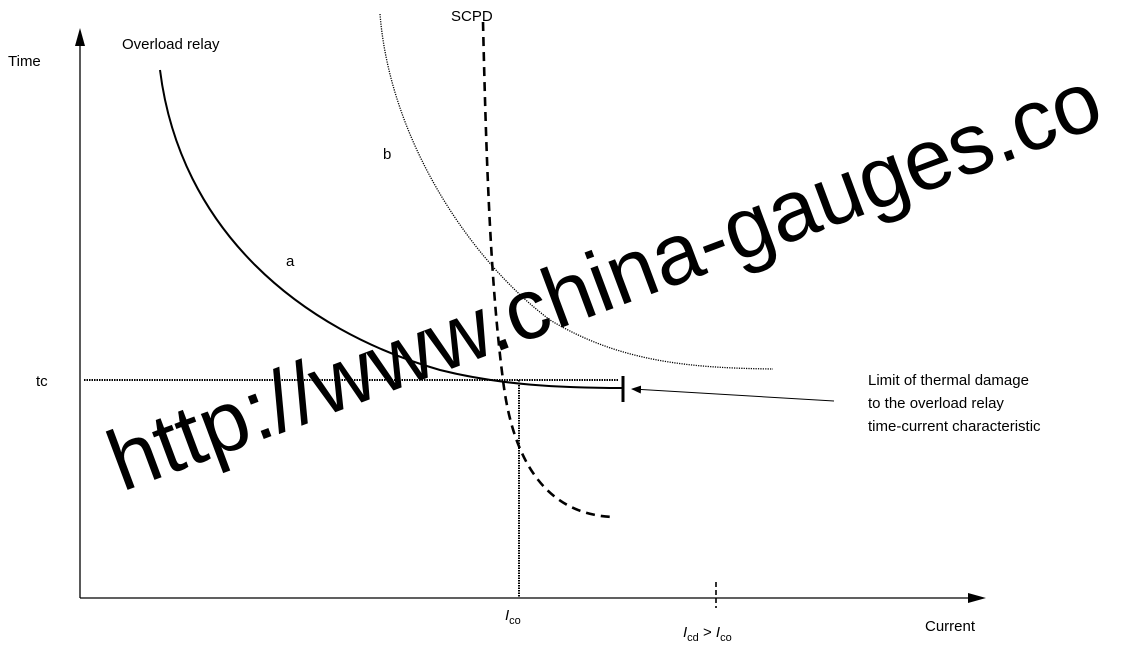  Describe the element at coordinates (171, 44) in the screenshot. I see `overload-relay-label: Overload relay` at that location.